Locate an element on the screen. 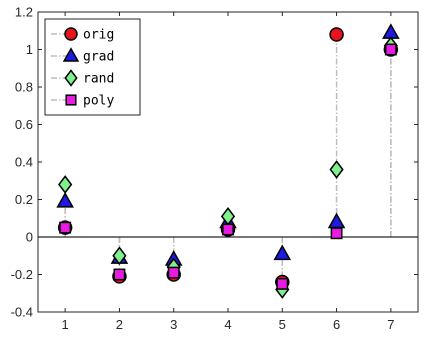  y-tick-label: 0.8 is located at coordinates (24, 87).